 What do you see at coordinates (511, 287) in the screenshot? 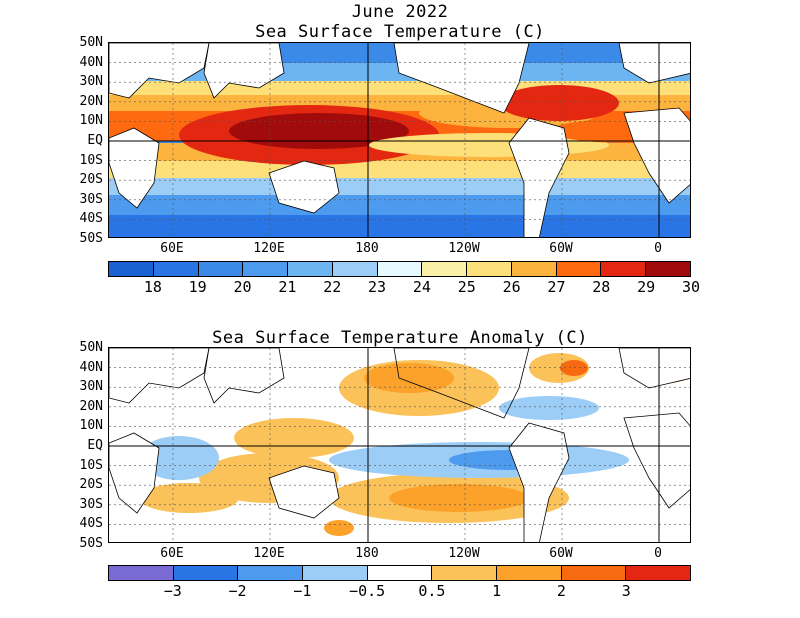
I see `sst-colorbar-tick: 26` at bounding box center [511, 287].